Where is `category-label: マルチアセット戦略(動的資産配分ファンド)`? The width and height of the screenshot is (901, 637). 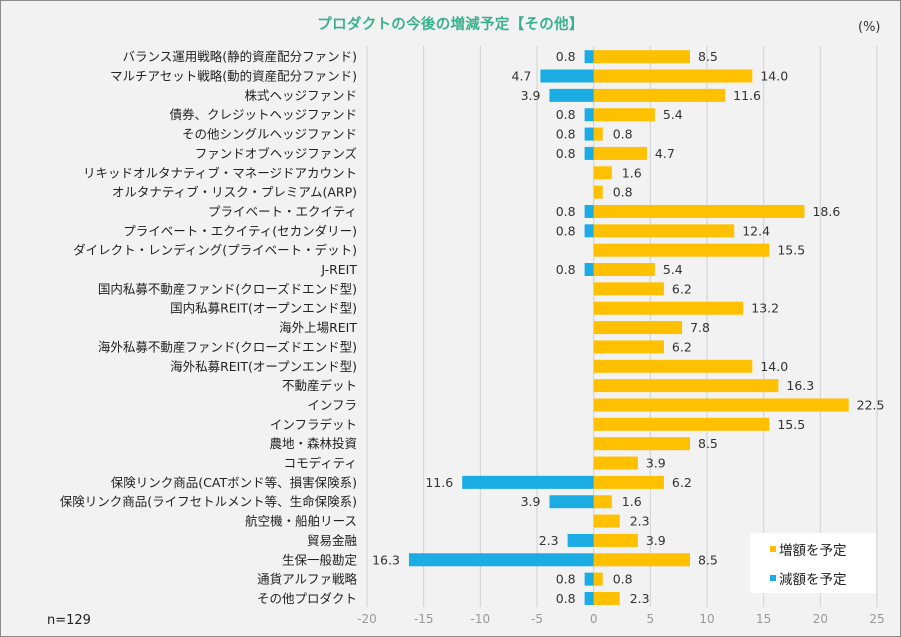 category-label: マルチアセット戦略(動的資産配分ファンド) is located at coordinates (233, 76).